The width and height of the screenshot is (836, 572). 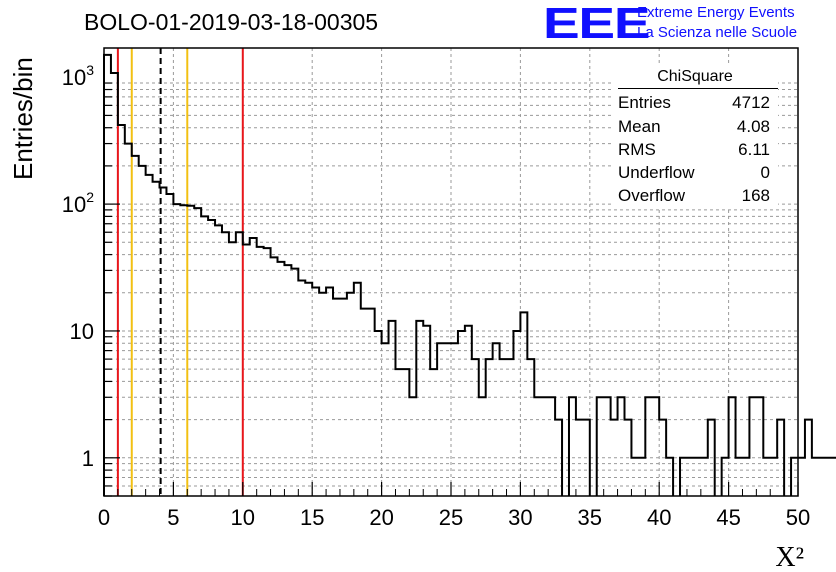 I want to click on y-axis-label: Entries/bin, so click(x=23, y=118).